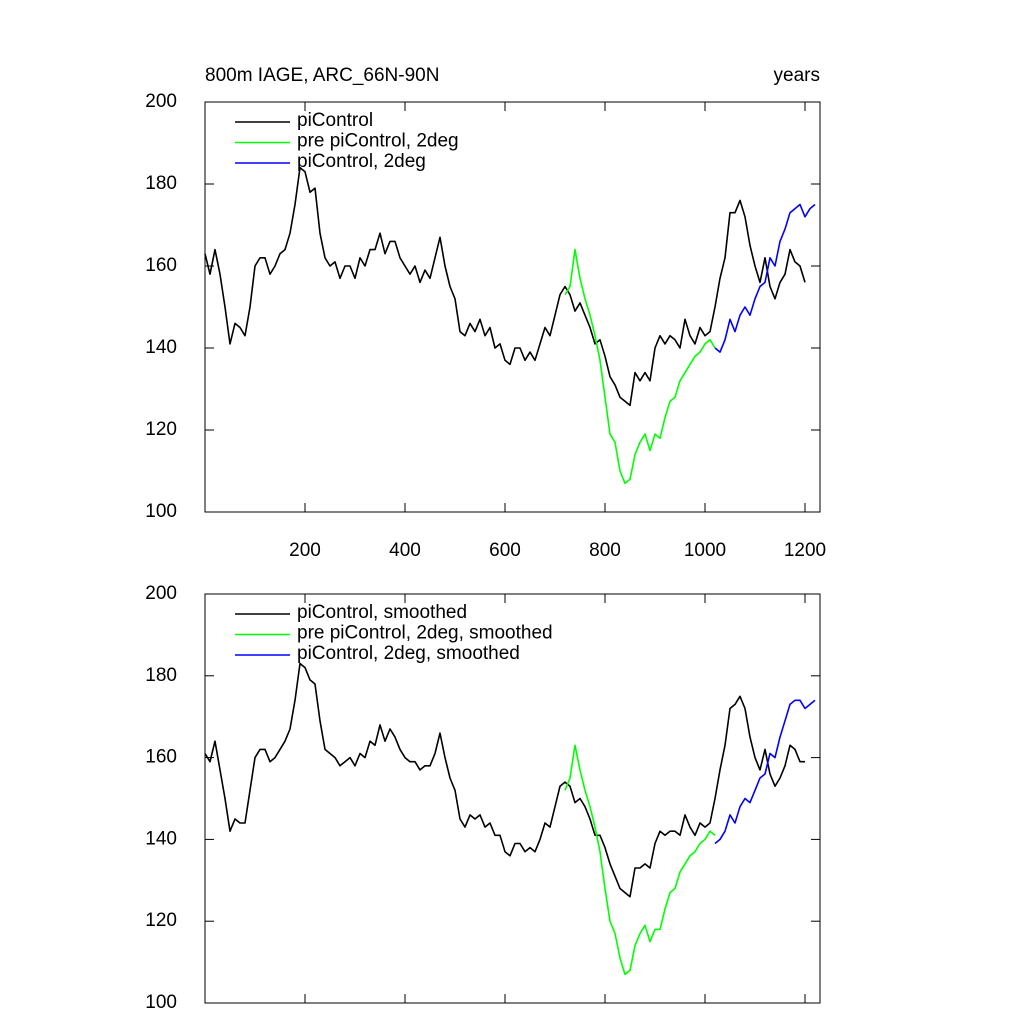 The height and width of the screenshot is (1024, 1024). What do you see at coordinates (382, 612) in the screenshot?
I see `legend-label: piControl, smoothed` at bounding box center [382, 612].